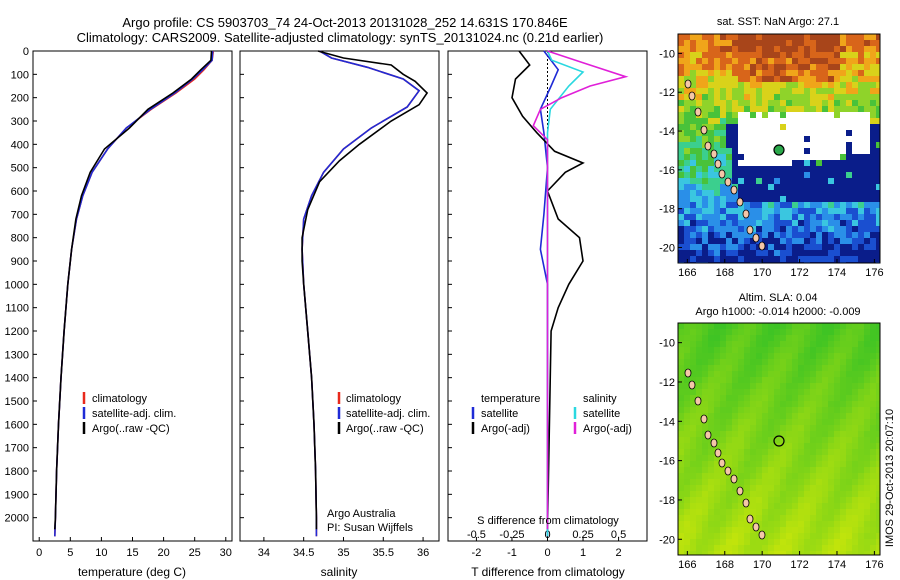  I want to click on map-y-tick-label: -16, so click(667, 462).